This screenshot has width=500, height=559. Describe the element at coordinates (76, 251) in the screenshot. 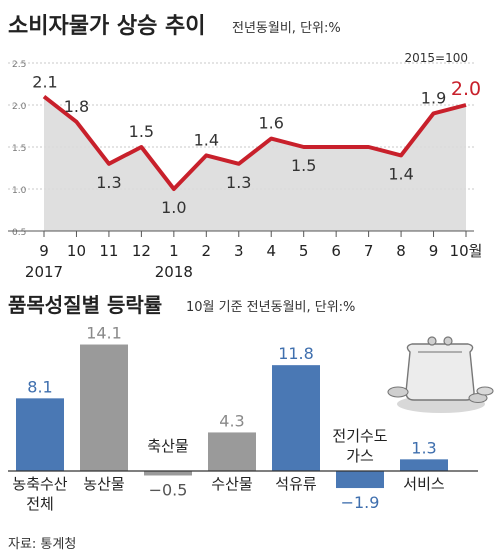

I see `line-x-tick-label: 10` at that location.